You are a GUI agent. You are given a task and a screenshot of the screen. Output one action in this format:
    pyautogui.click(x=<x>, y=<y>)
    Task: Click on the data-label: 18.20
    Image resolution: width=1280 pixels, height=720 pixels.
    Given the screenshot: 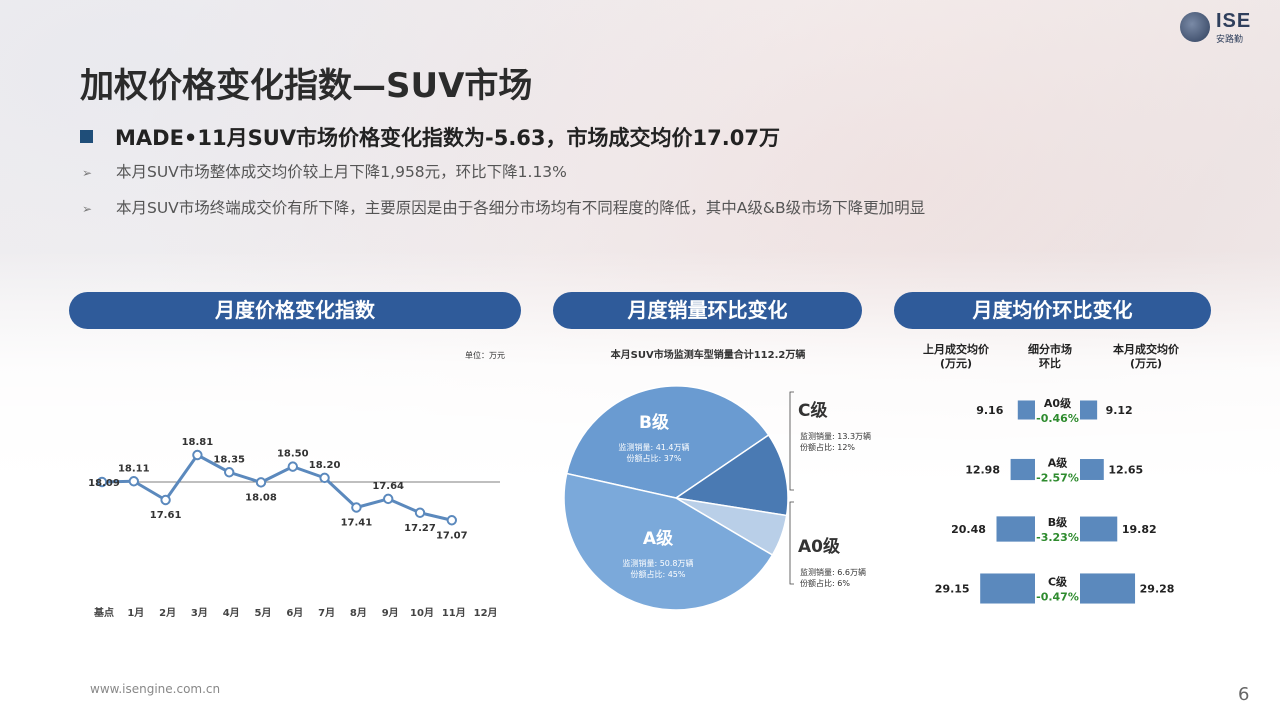 What is the action you would take?
    pyautogui.click(x=325, y=465)
    